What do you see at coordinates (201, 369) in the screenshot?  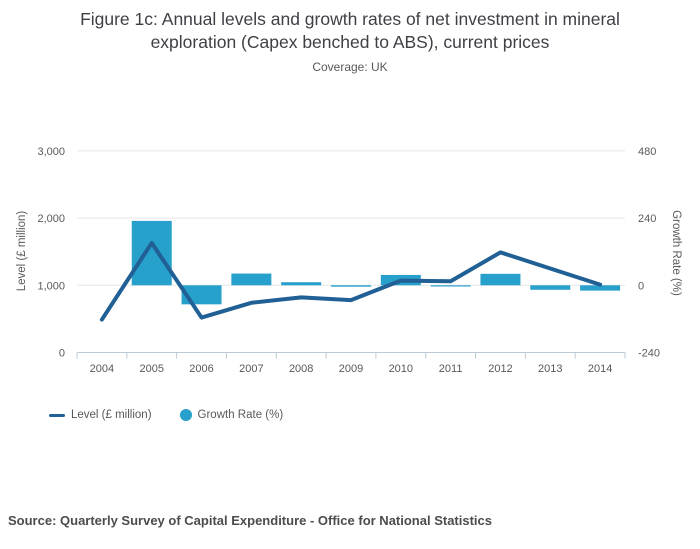 I see `x-axis-tick-label: 2006` at bounding box center [201, 369].